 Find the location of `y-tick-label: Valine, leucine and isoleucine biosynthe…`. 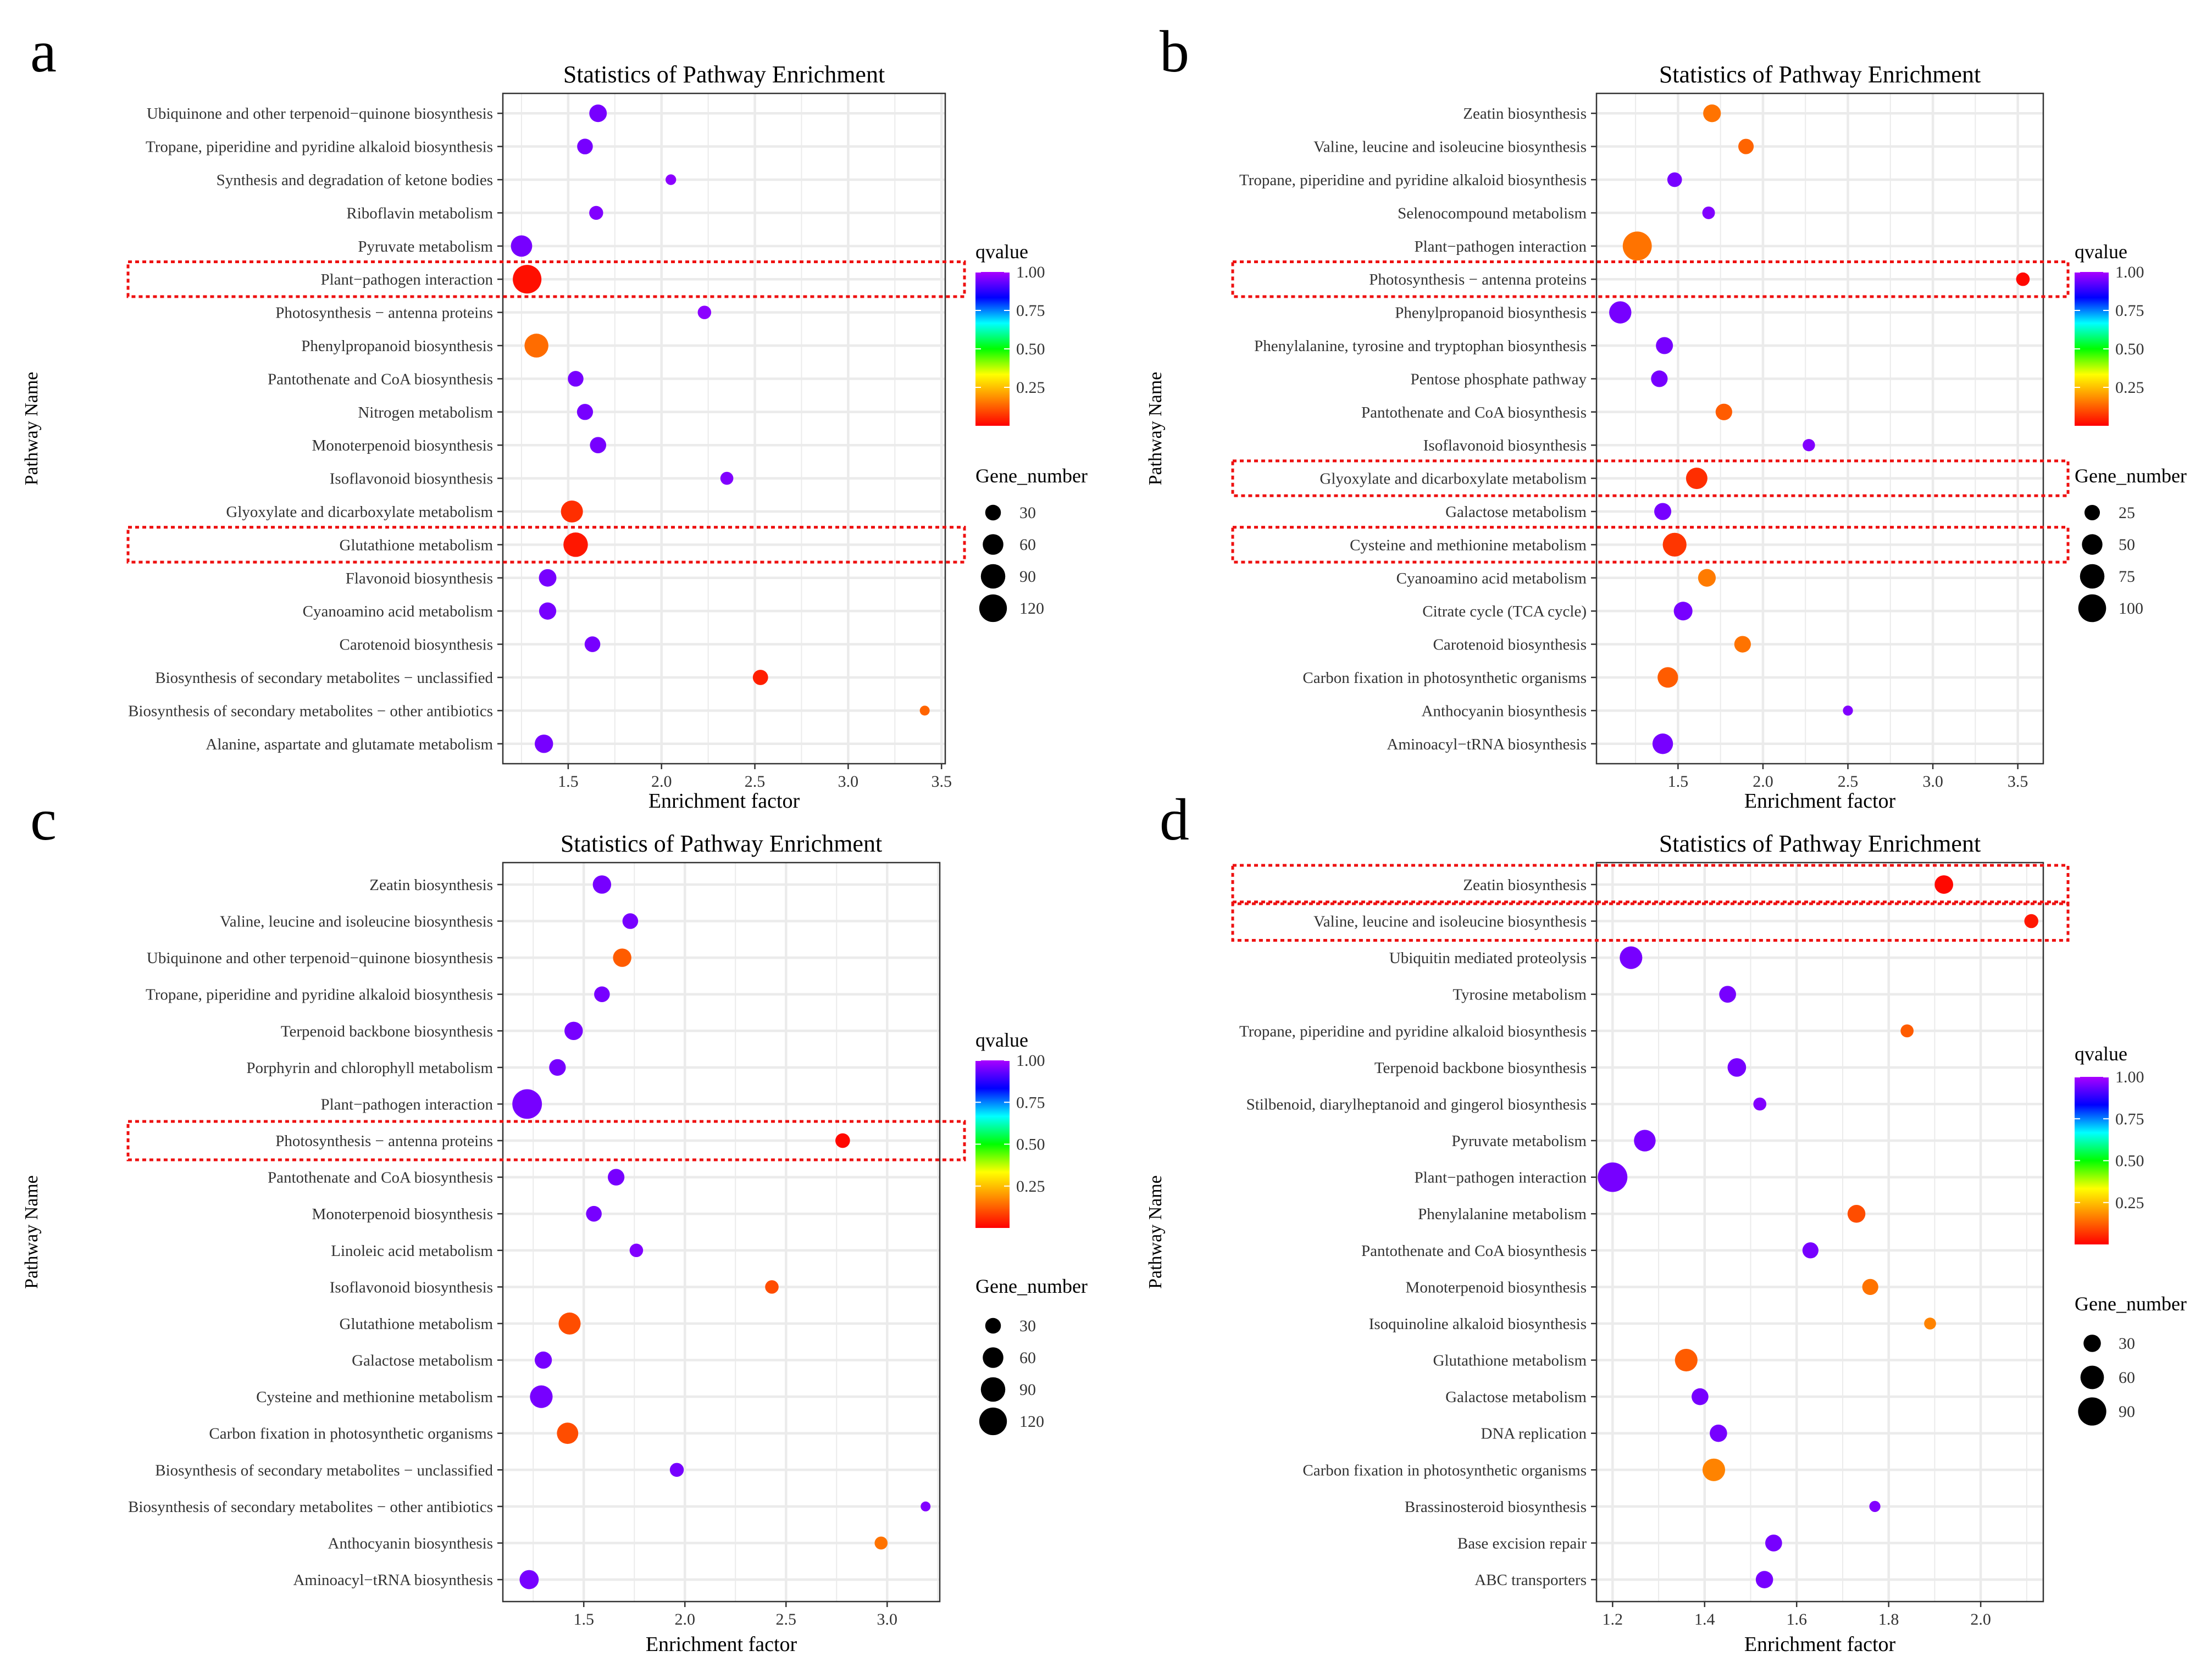

y-tick-label: Valine, leucine and isoleucine biosynthe… is located at coordinates (1450, 147).